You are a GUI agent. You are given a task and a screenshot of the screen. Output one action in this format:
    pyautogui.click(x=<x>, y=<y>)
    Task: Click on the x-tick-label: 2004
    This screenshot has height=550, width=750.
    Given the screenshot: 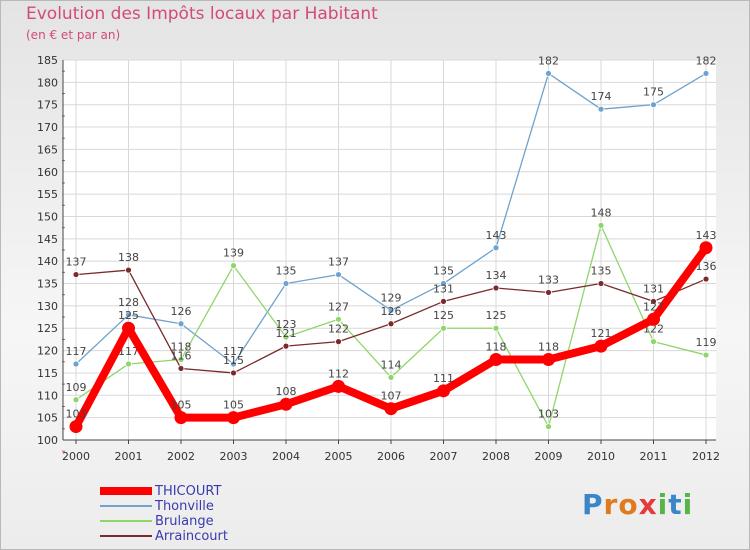 What is the action you would take?
    pyautogui.click(x=286, y=456)
    